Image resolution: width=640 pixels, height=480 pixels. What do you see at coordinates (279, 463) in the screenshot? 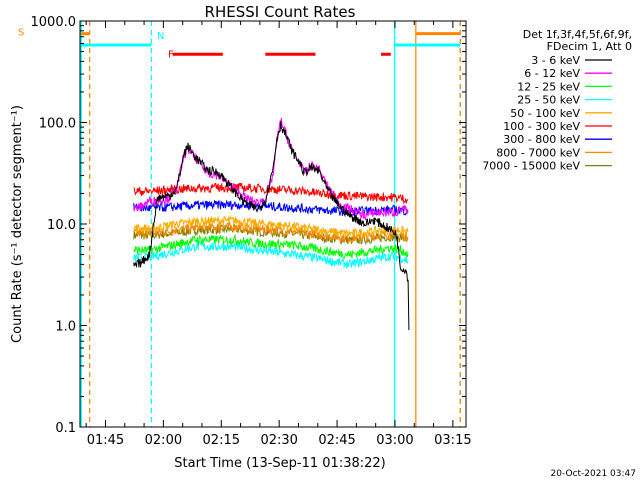
I see `x-axis-label: Start Time (13-Sep-11 01:38:22)` at bounding box center [279, 463].